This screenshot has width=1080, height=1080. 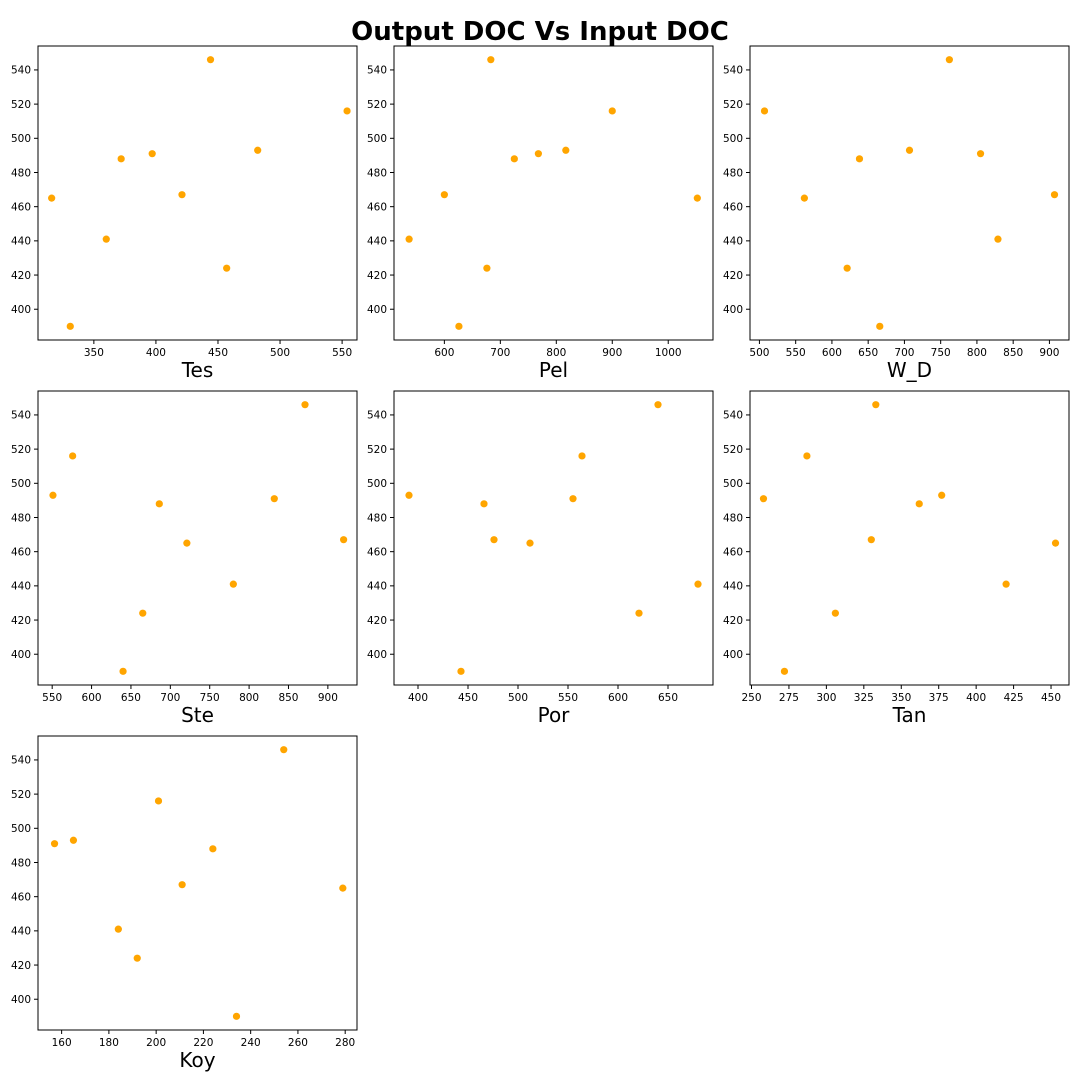 I want to click on x-tick-label: 260, so click(x=298, y=1043).